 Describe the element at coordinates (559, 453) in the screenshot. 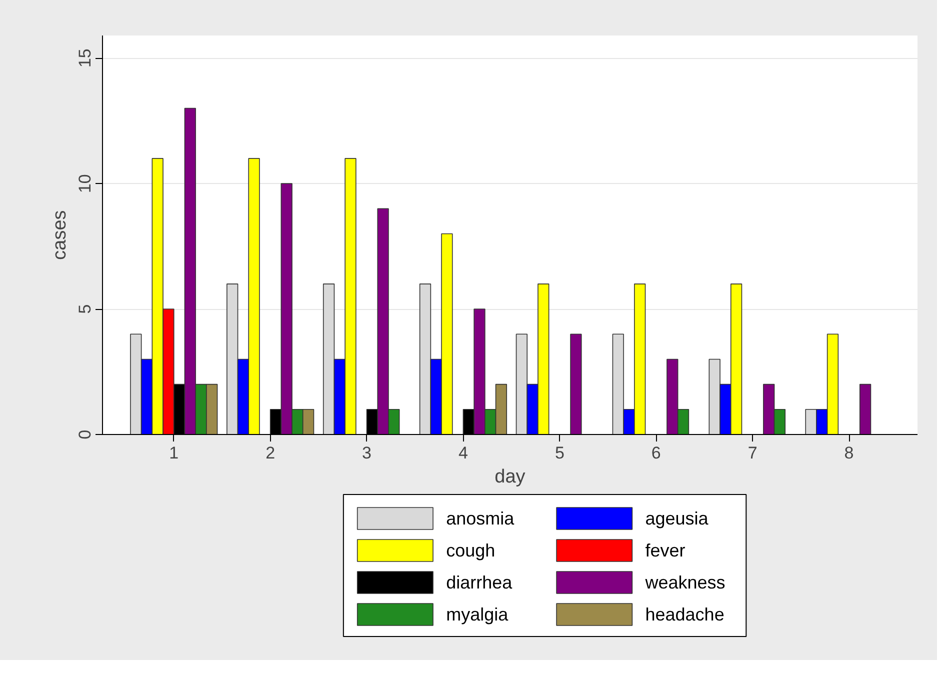

I see `x-tick-label: 5` at that location.